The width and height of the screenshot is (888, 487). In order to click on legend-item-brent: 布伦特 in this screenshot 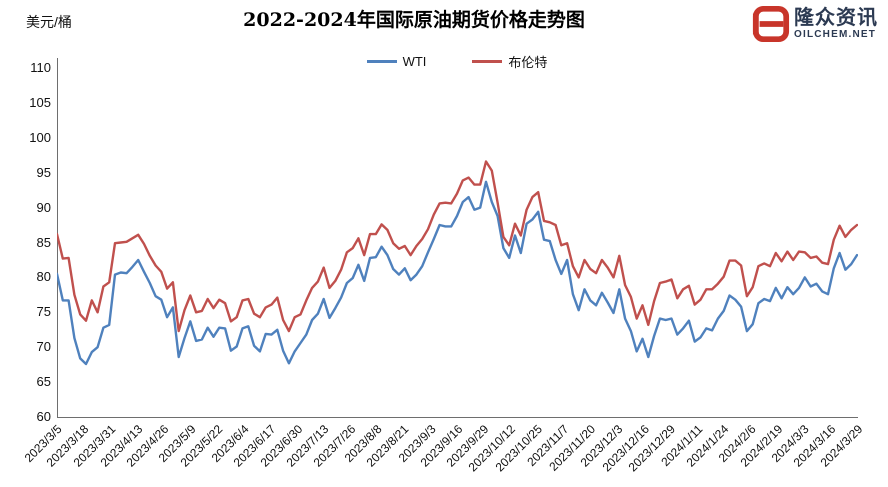, I will do `click(509, 61)`.